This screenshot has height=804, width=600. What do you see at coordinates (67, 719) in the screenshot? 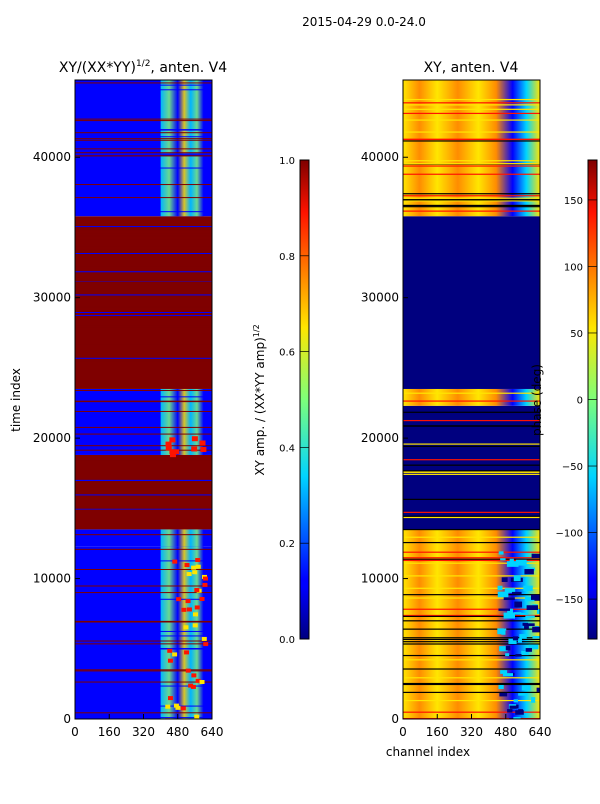
I see `y-tick-label: 0` at bounding box center [67, 719].